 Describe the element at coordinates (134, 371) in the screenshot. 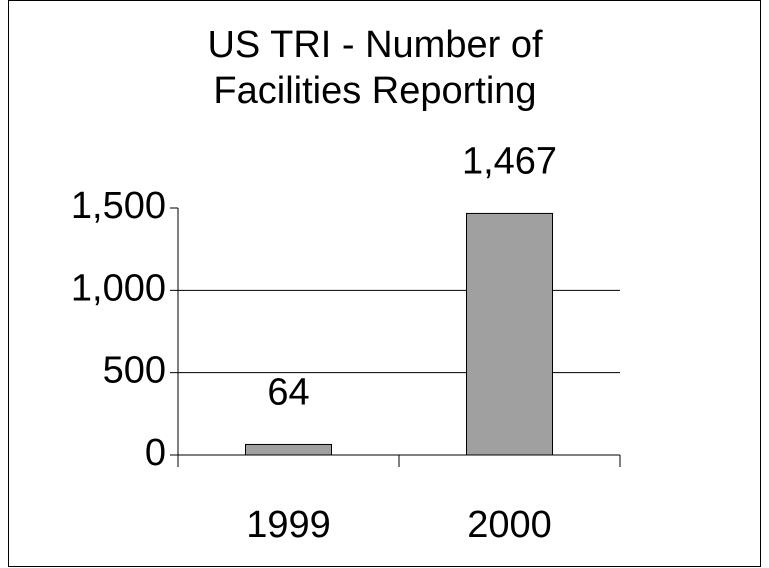

I see `y-tick-label: 500` at that location.